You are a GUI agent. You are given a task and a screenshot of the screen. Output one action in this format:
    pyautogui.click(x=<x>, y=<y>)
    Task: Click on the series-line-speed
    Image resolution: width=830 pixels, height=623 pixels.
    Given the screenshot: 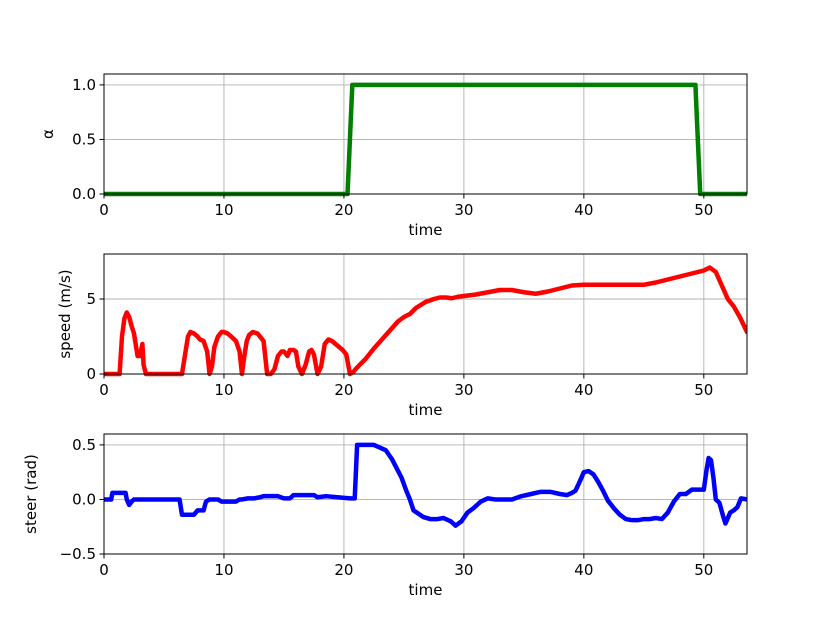 What is the action you would take?
    pyautogui.click(x=425, y=321)
    